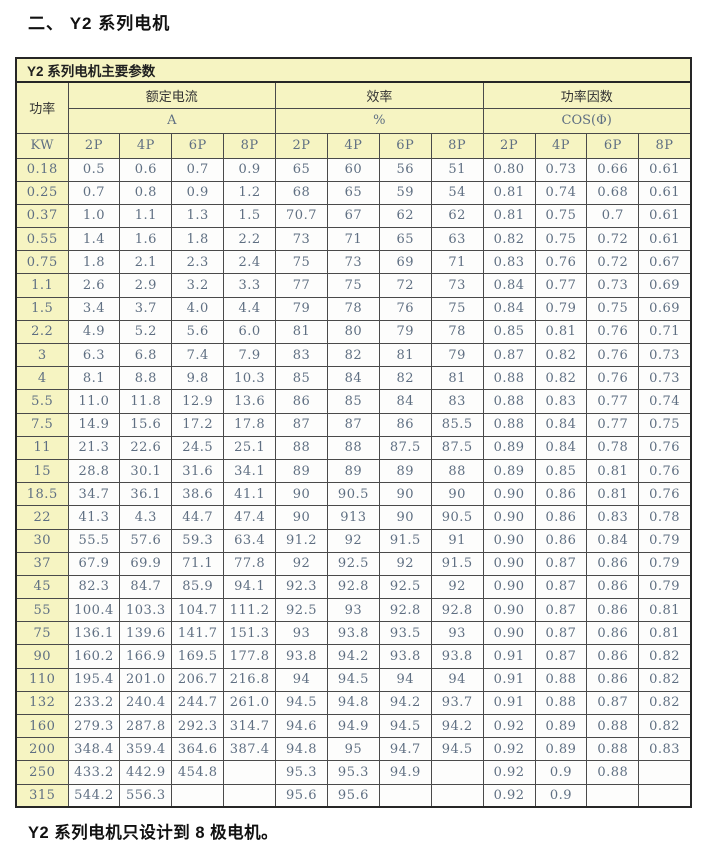  Describe the element at coordinates (301, 494) in the screenshot. I see `value-cell: 90` at that location.